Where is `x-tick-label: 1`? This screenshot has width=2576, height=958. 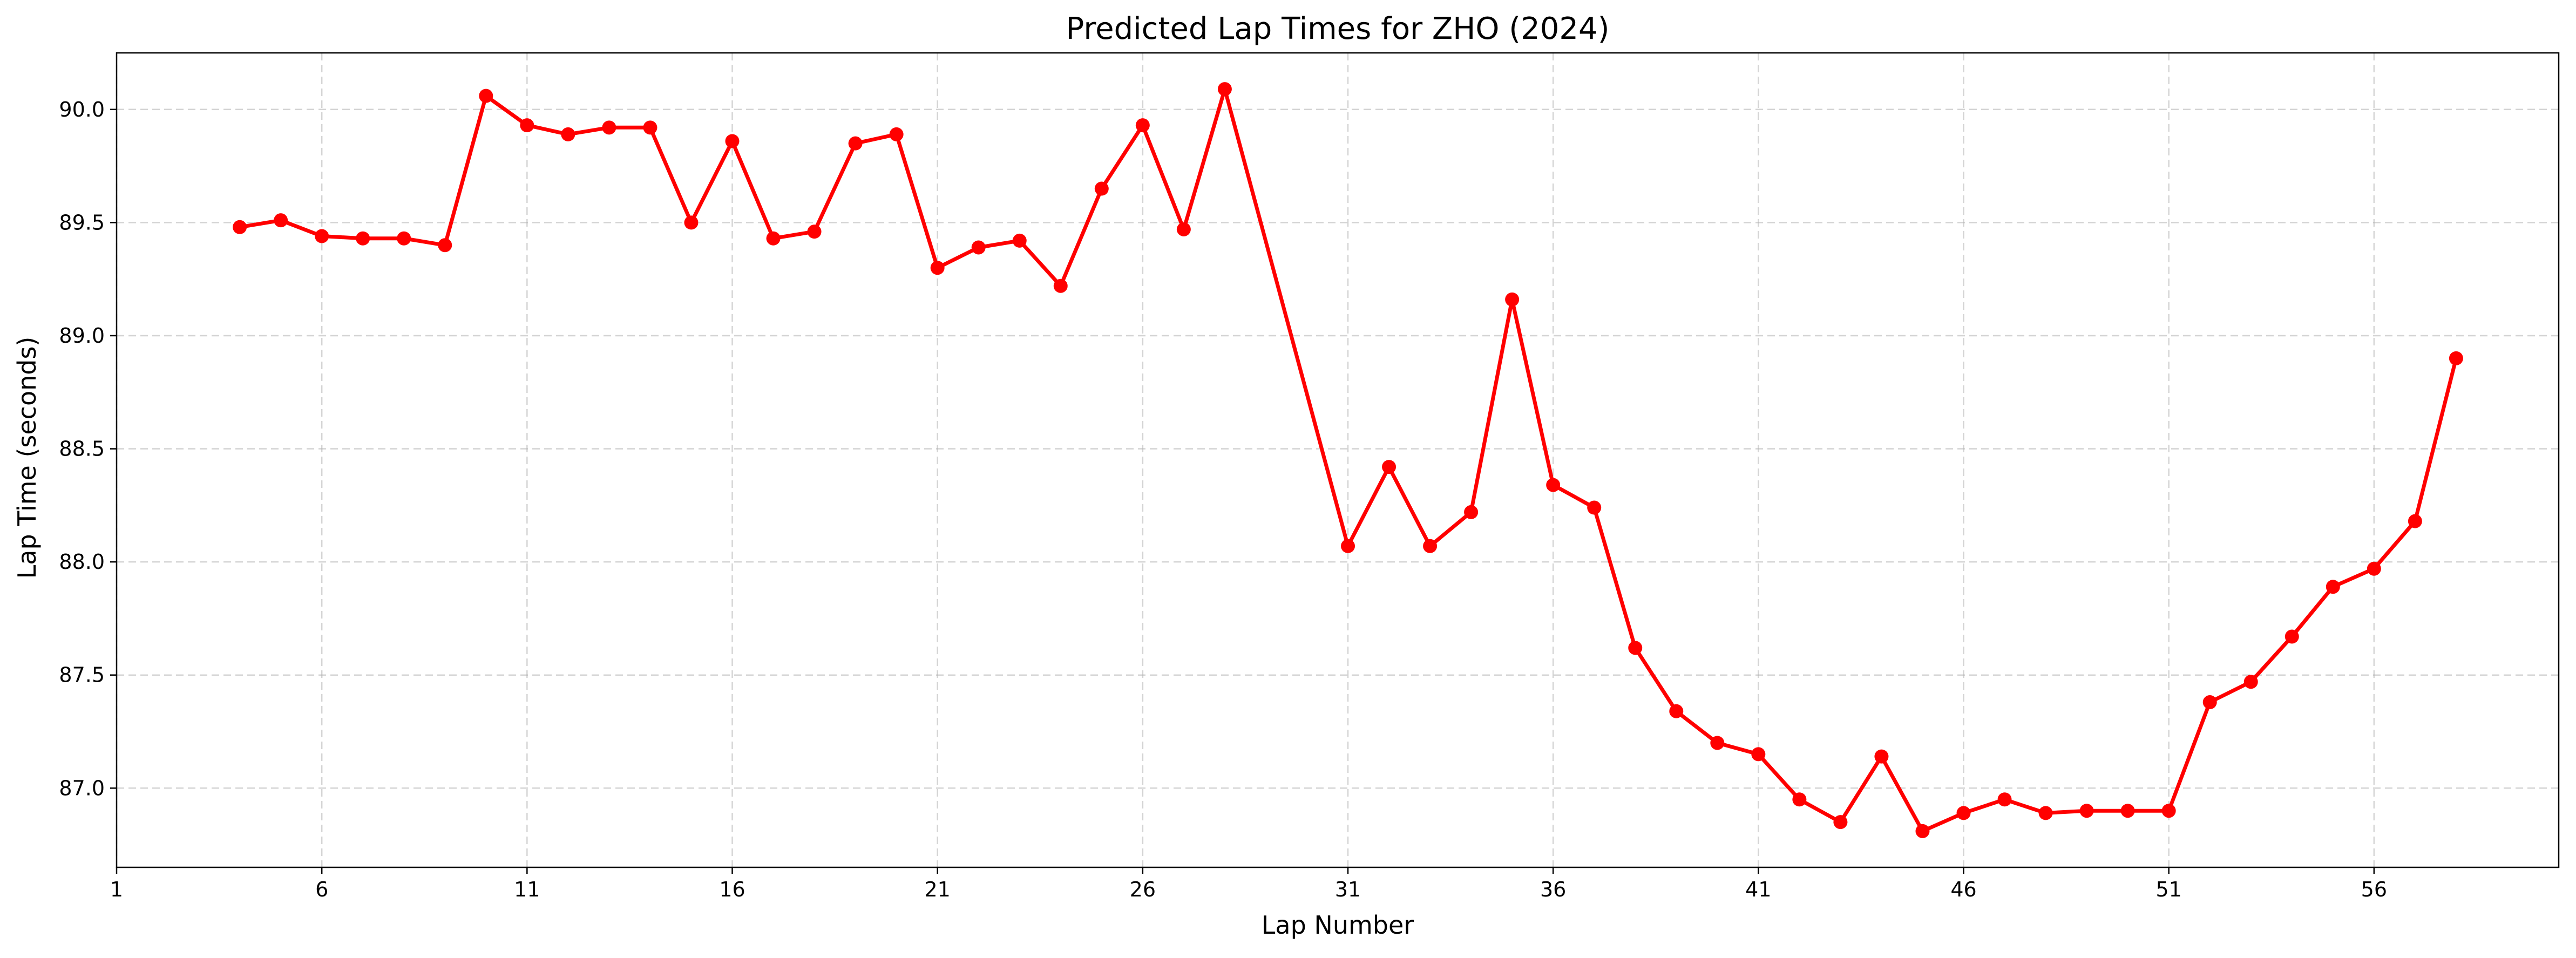
x-tick-label: 1 is located at coordinates (117, 889).